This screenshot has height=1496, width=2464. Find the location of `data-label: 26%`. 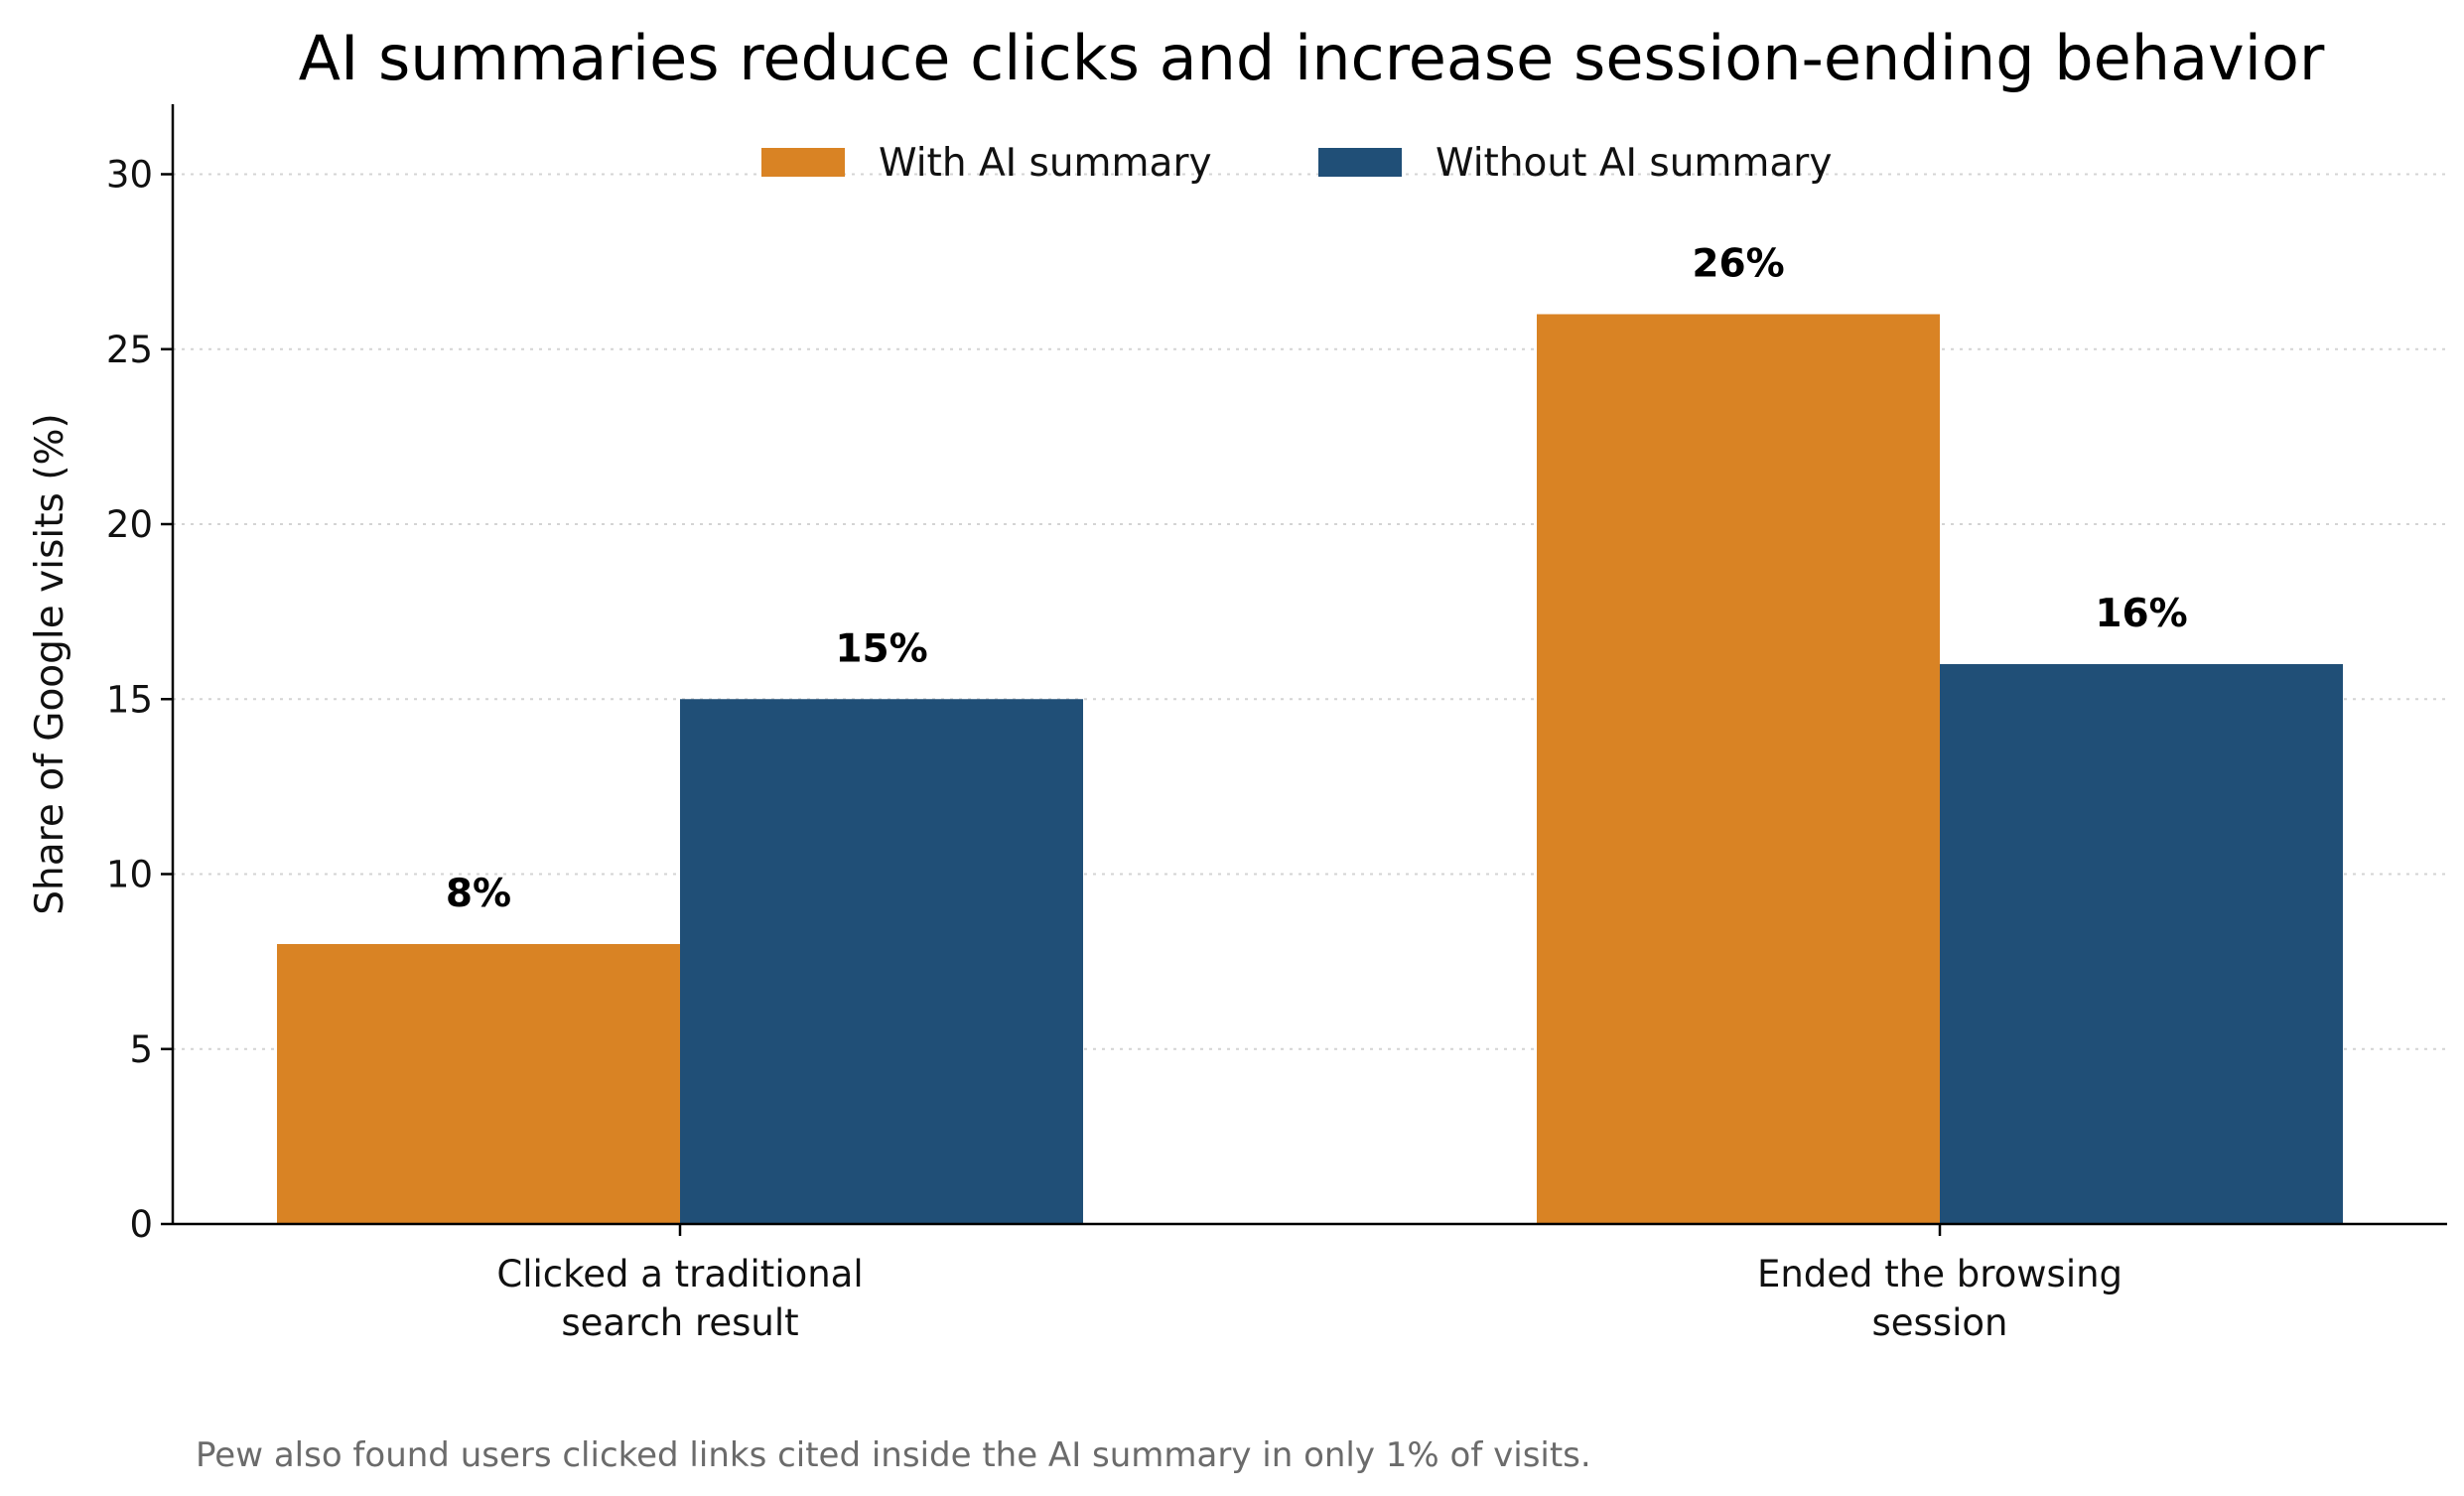

data-label: 26% is located at coordinates (1738, 264).